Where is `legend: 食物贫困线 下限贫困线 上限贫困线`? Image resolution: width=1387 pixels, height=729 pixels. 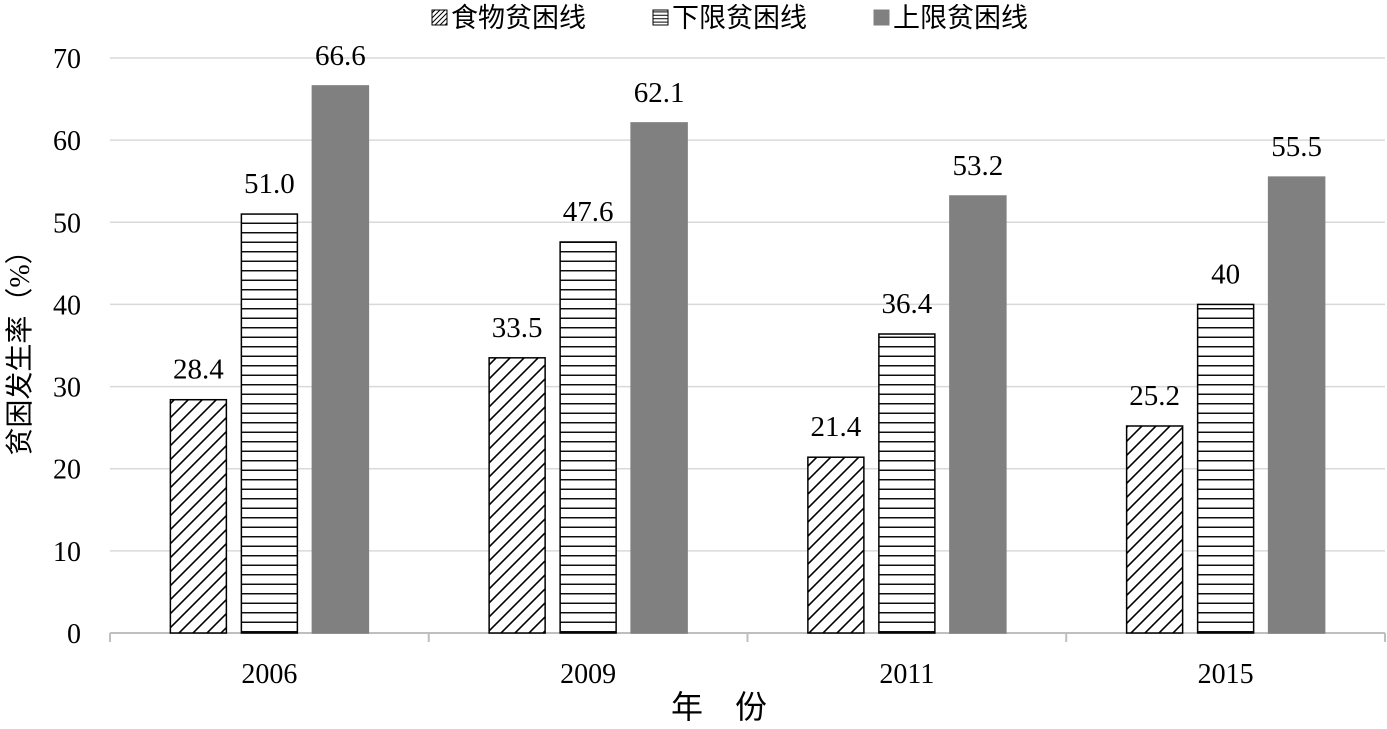 legend: 食物贫困线 下限贫困线 上限贫困线 is located at coordinates (729, 18).